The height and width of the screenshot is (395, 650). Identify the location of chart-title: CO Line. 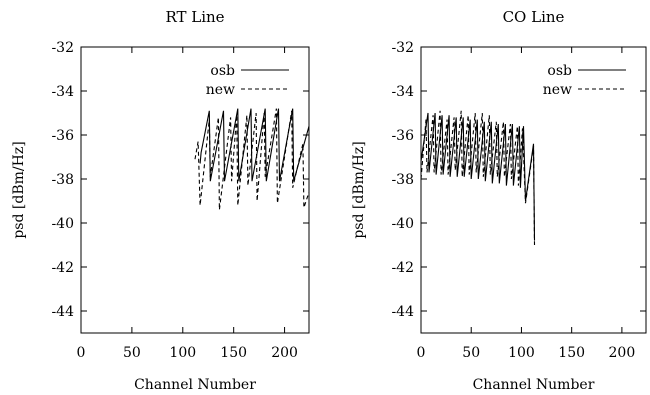
(534, 17).